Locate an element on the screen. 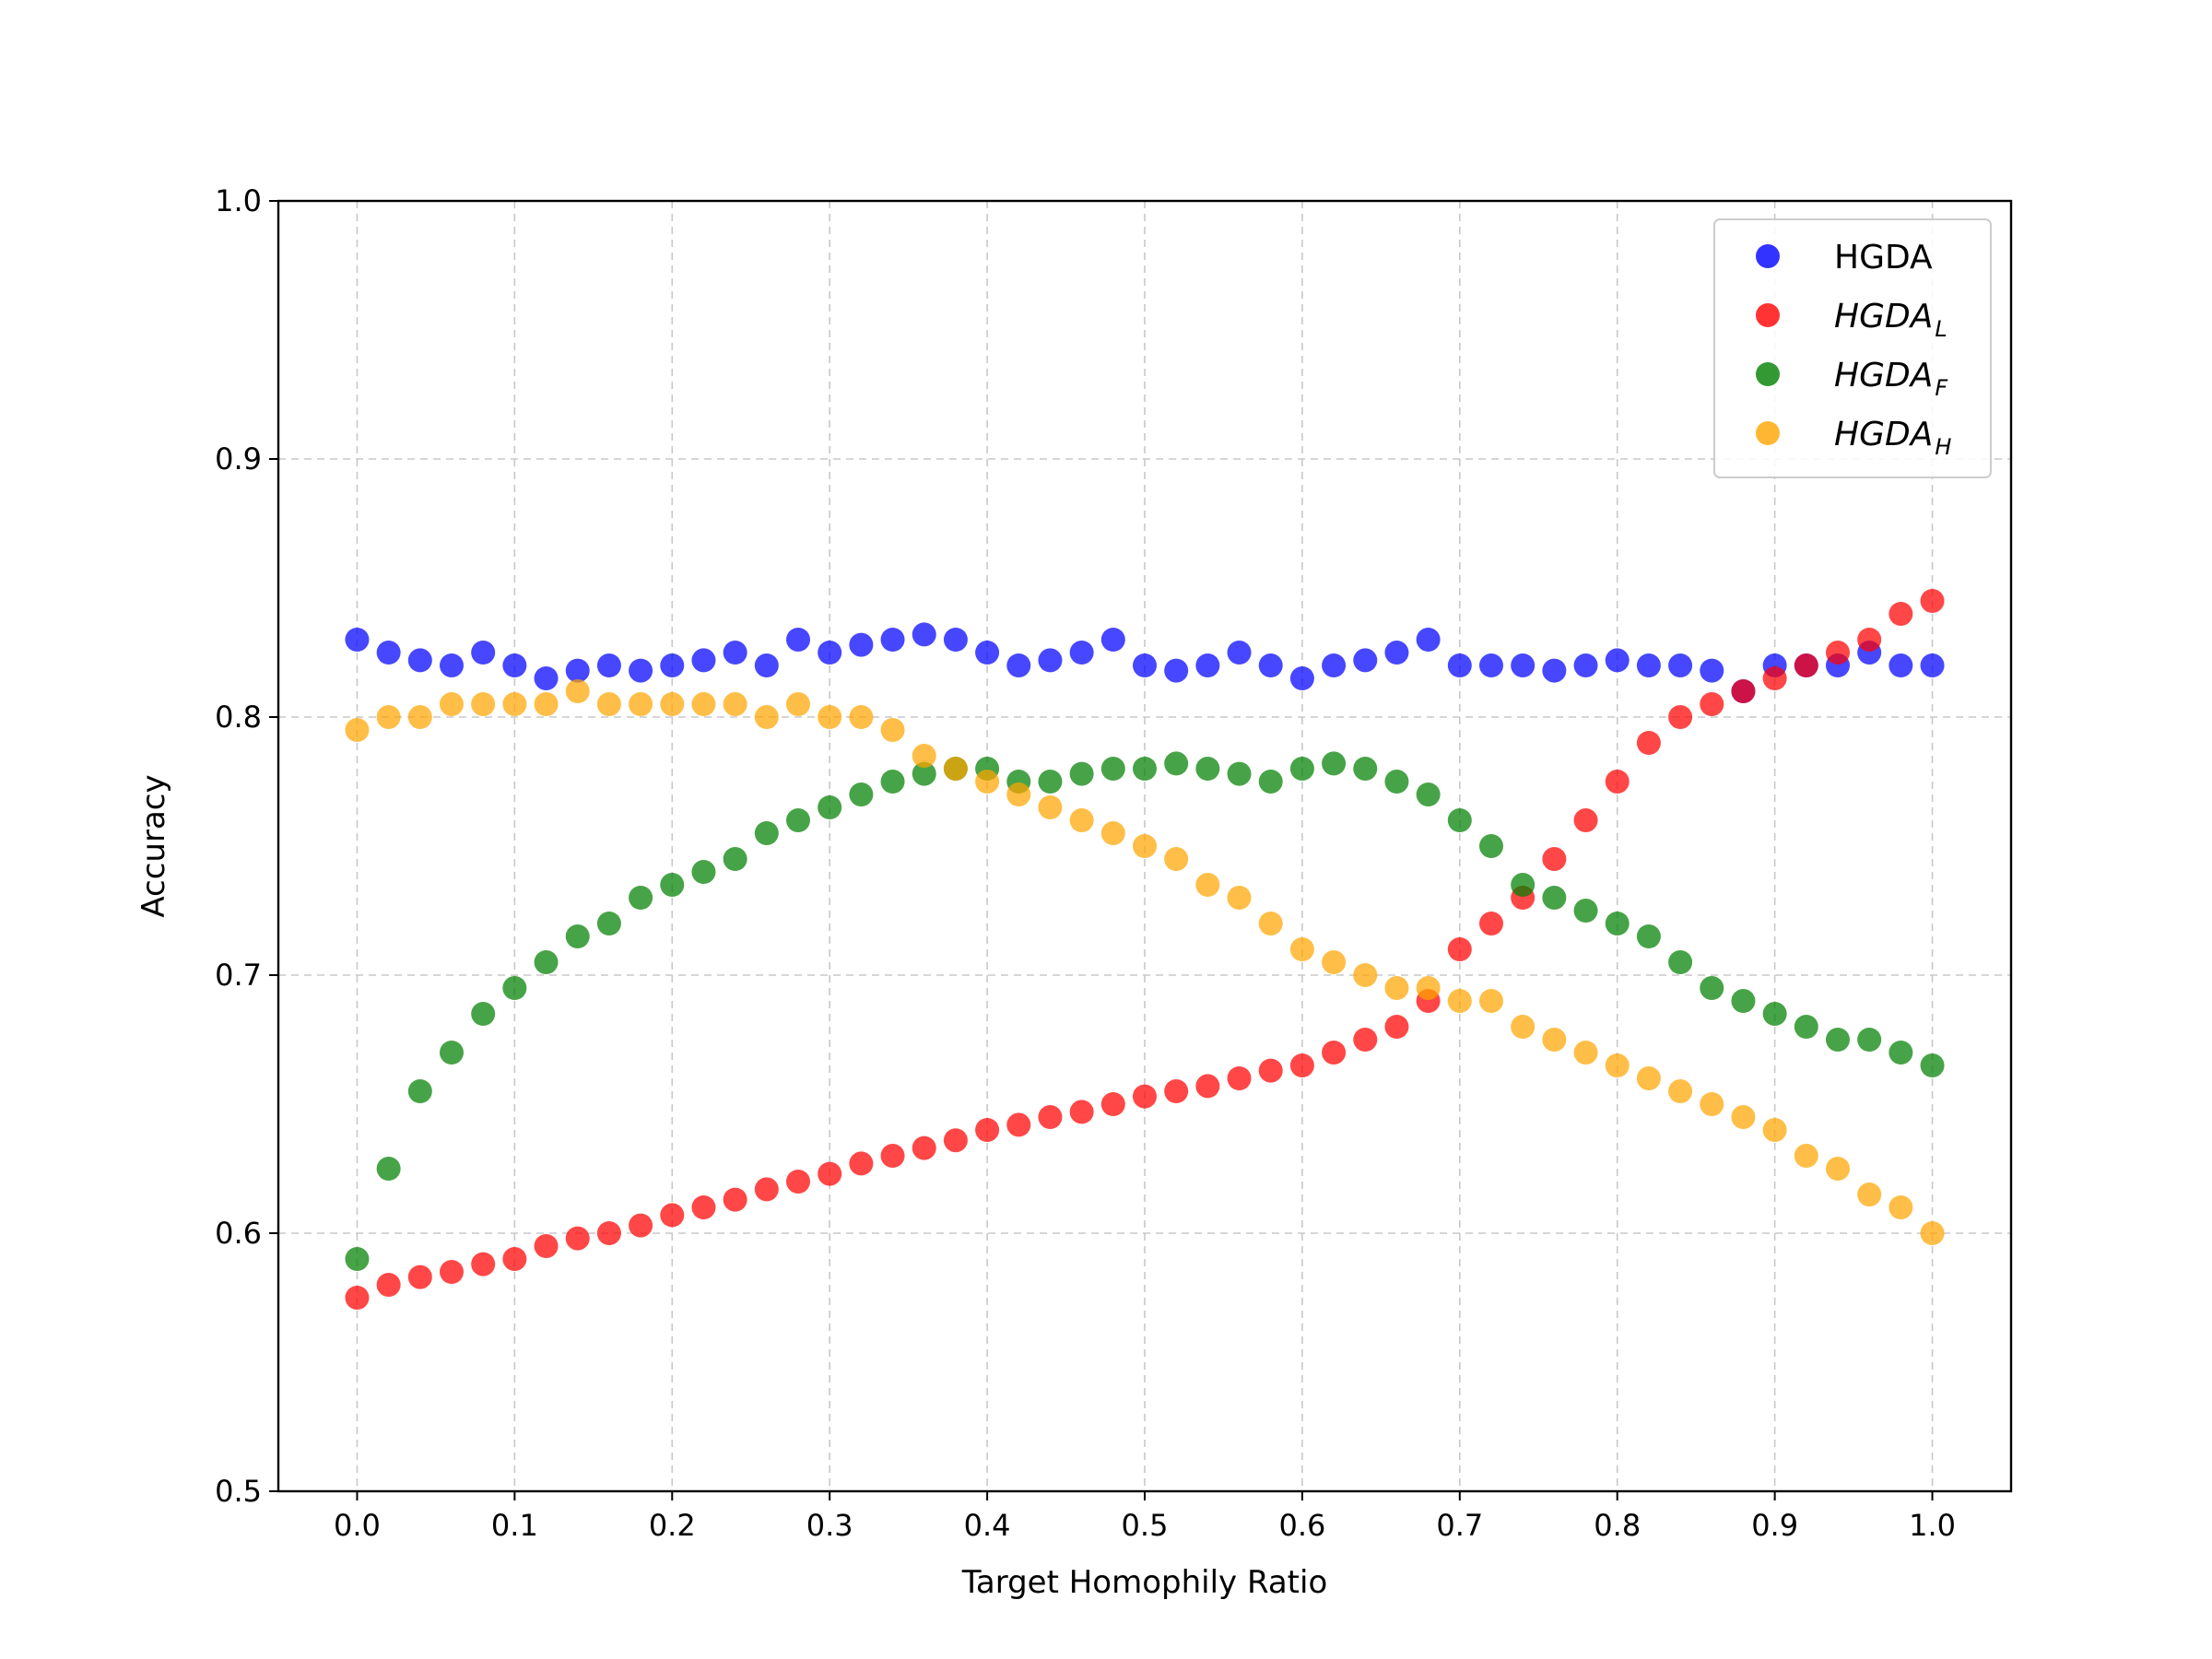 The height and width of the screenshot is (1659, 2212). x-tick-label: 0.1 is located at coordinates (514, 1525).